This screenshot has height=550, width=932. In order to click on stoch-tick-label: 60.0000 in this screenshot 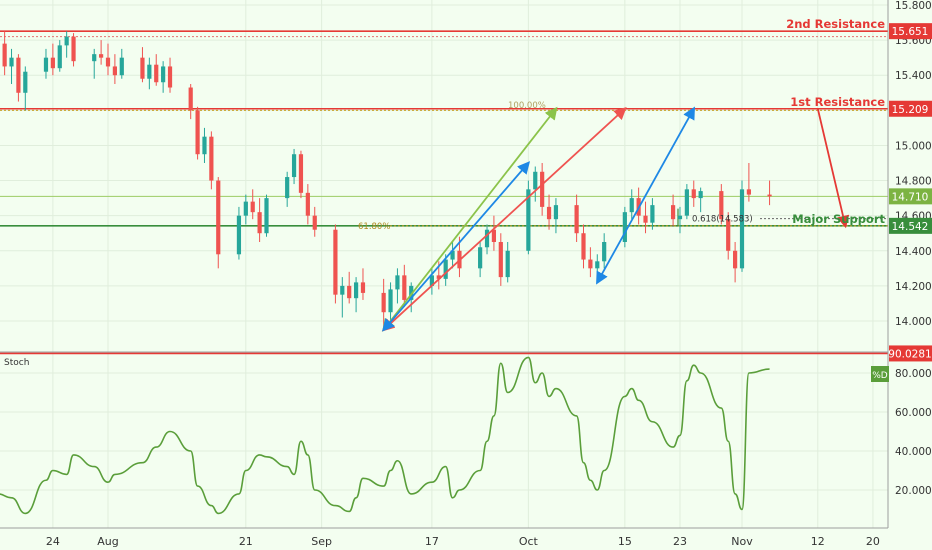, I will do `click(913, 413)`.